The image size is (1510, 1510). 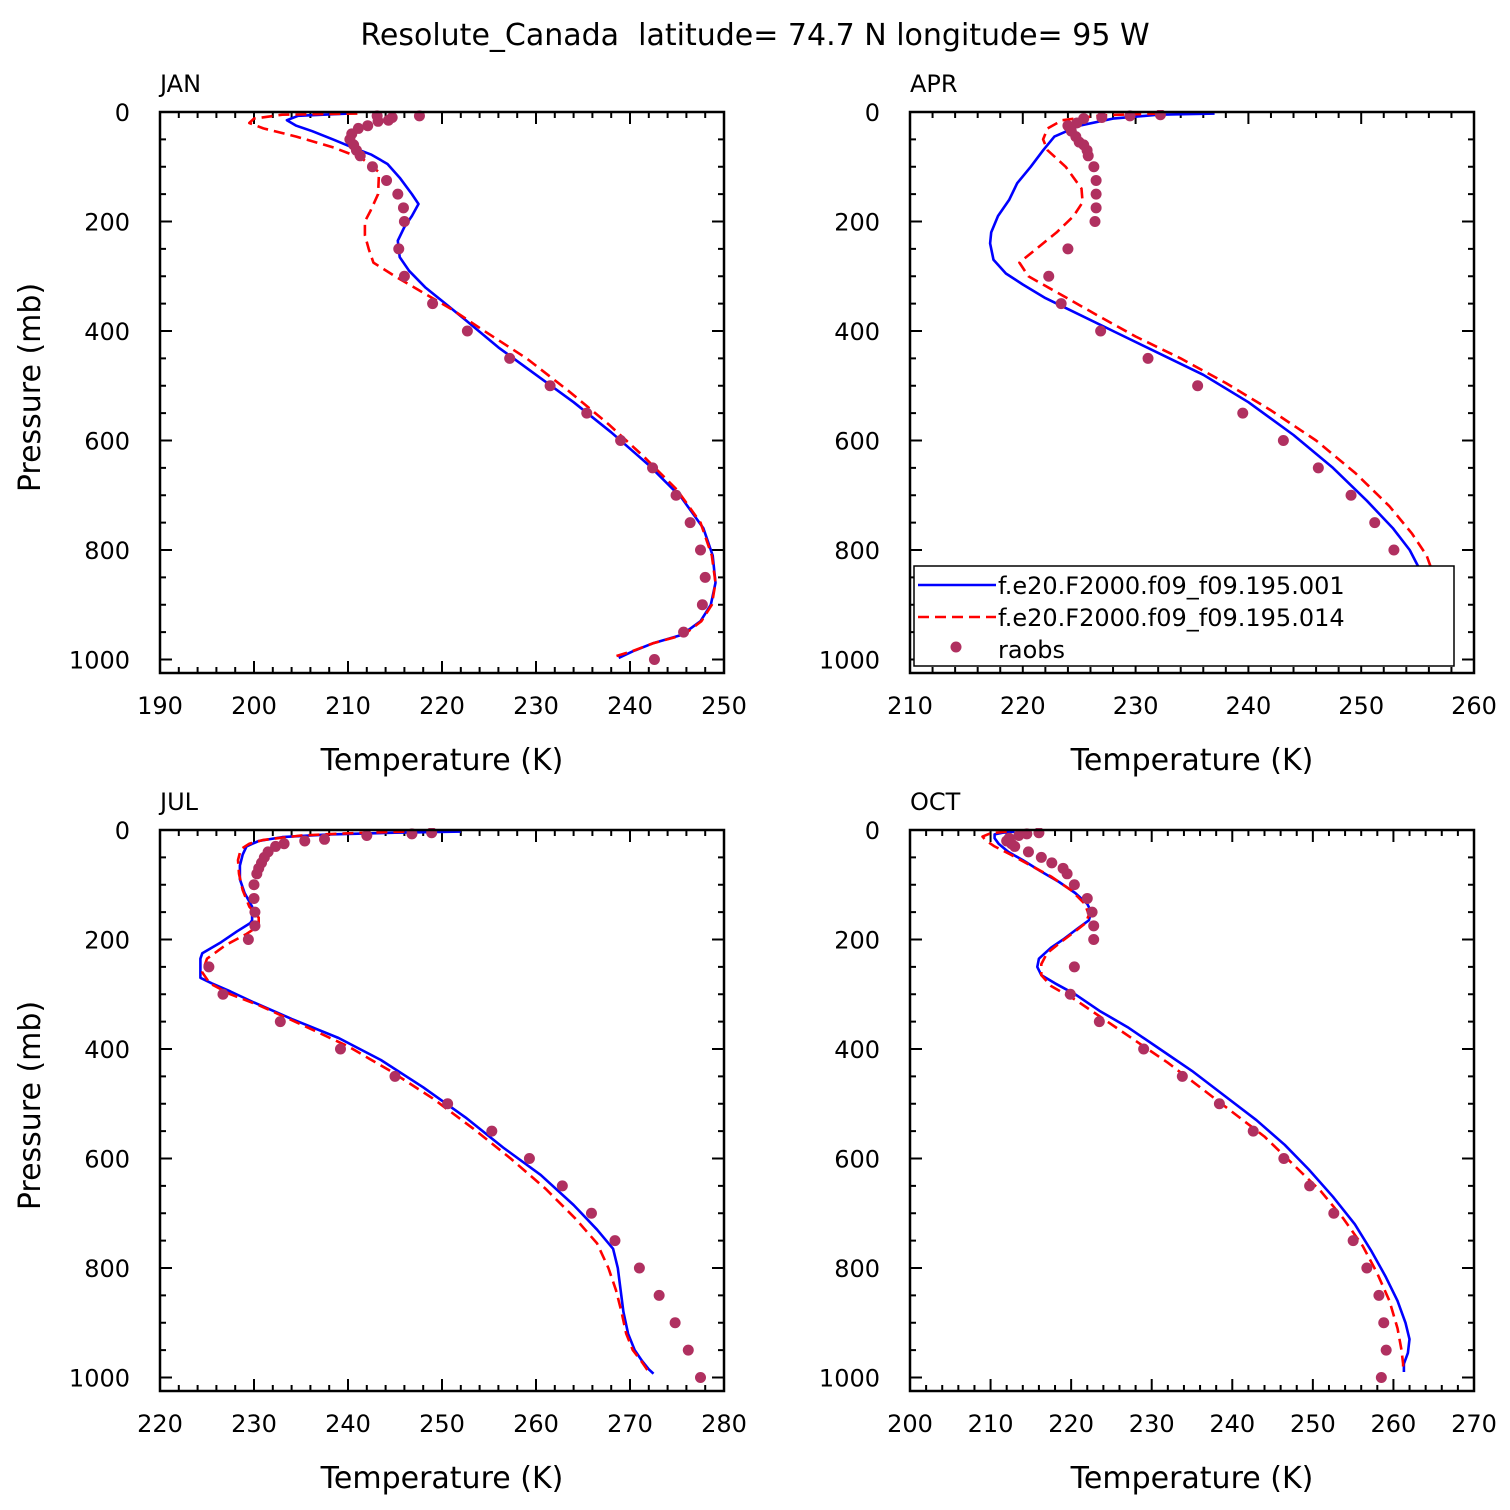 I want to click on panel-label: APR, so click(x=934, y=84).